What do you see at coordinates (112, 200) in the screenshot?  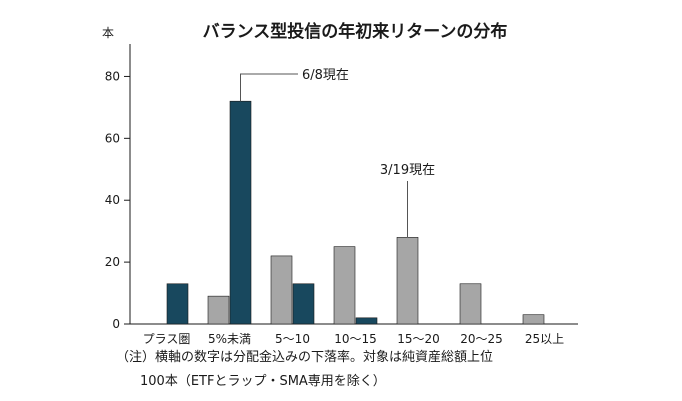 I see `y-tick-label: 40` at bounding box center [112, 200].